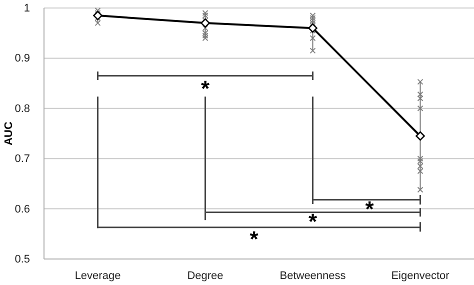 The image size is (474, 285). I want to click on y-tick-label: 0.8, so click(22, 108).